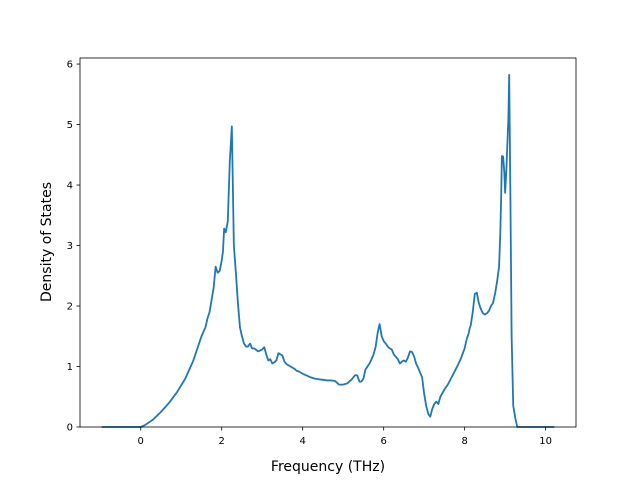 The width and height of the screenshot is (640, 480). I want to click on y-tick-label: 6, so click(70, 65).